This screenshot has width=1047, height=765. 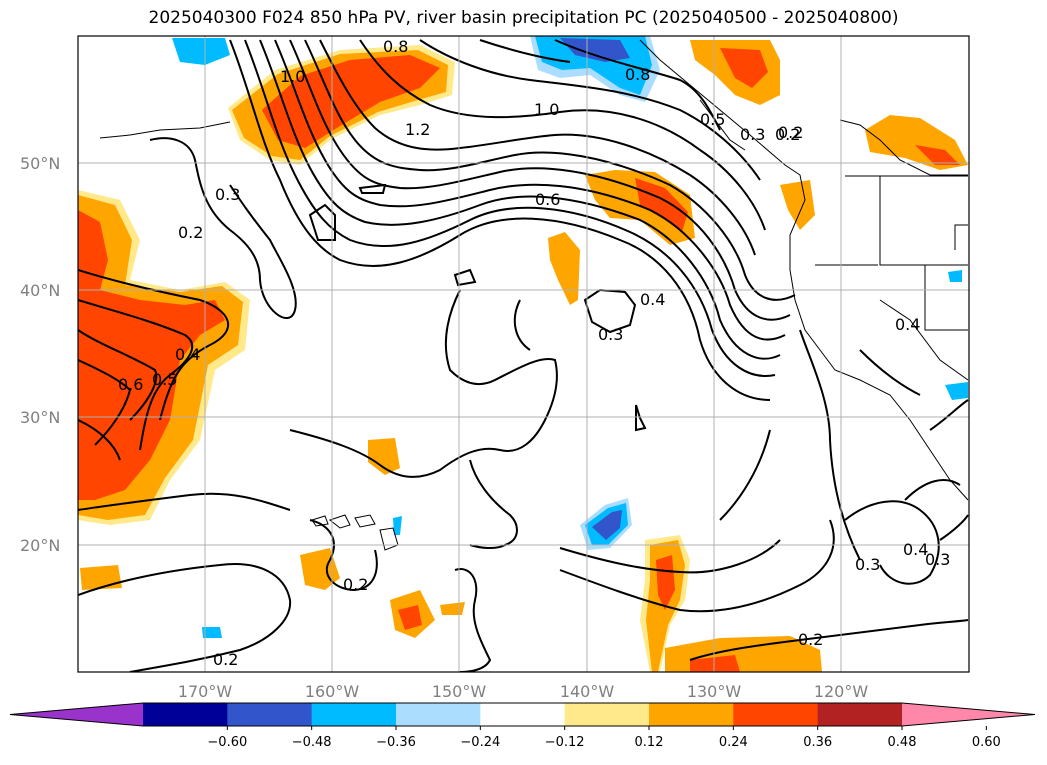 What do you see at coordinates (715, 663) in the screenshot?
I see `shade-bottom-red` at bounding box center [715, 663].